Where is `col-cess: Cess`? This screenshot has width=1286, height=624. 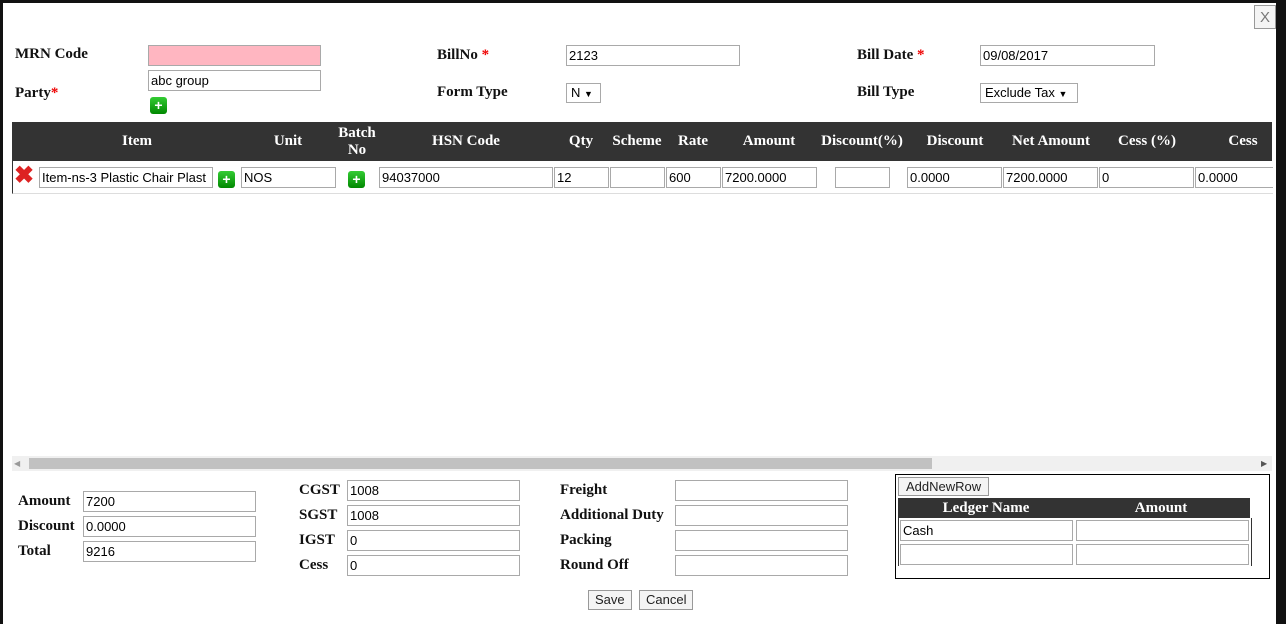
col-cess: Cess is located at coordinates (1243, 141).